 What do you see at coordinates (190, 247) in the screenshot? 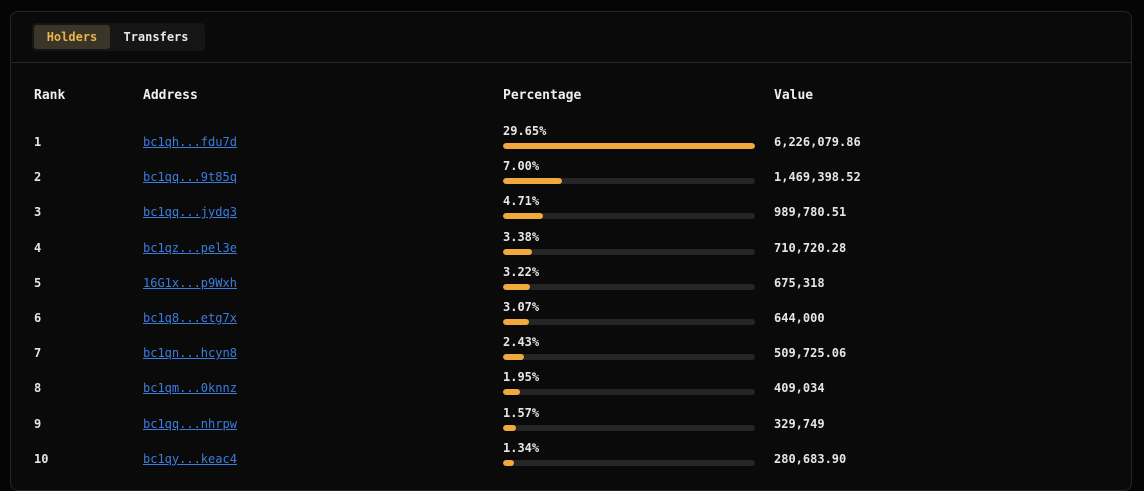
I see `address-link: bc1qz...pel3e` at bounding box center [190, 247].